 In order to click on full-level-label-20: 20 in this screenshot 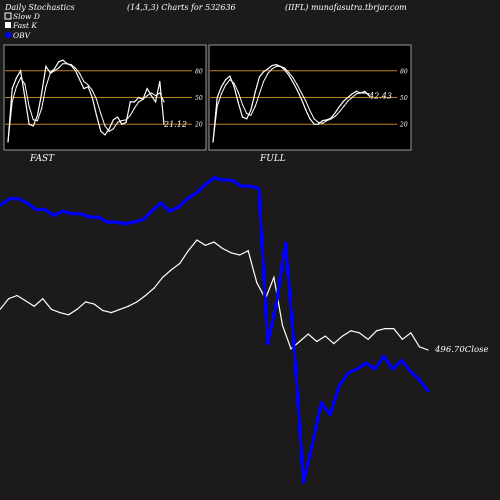, I will do `click(403, 125)`.